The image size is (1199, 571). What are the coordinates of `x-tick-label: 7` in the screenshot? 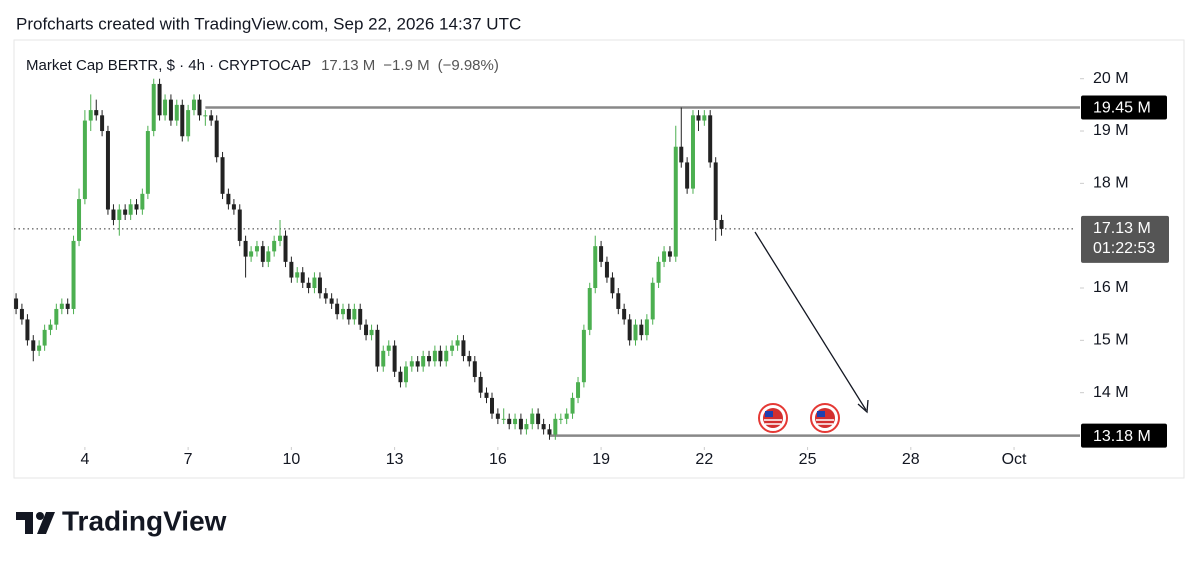 It's located at (188, 459).